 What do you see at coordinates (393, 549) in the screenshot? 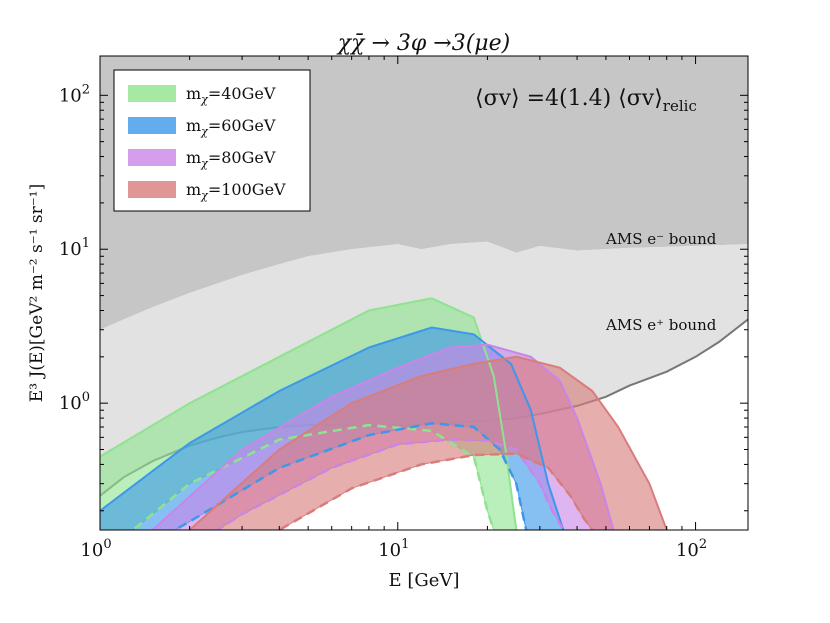
I see `x-tick-label: 10¹` at bounding box center [393, 549].